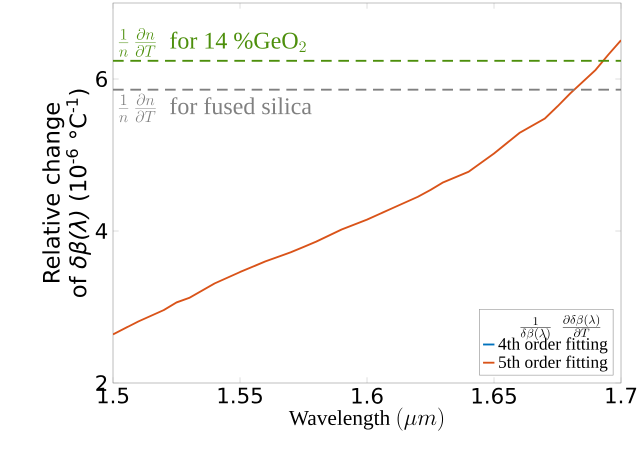  Describe the element at coordinates (101, 79) in the screenshot. I see `y-tick-label: 6` at that location.